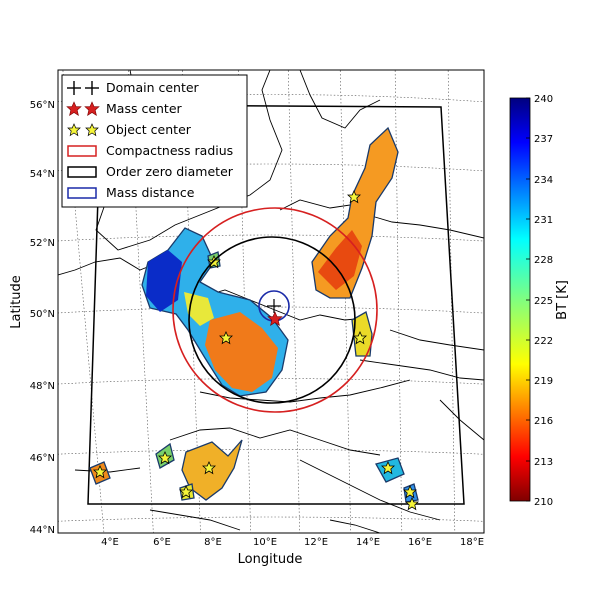  Describe the element at coordinates (149, 129) in the screenshot. I see `legend-label: Object center` at that location.